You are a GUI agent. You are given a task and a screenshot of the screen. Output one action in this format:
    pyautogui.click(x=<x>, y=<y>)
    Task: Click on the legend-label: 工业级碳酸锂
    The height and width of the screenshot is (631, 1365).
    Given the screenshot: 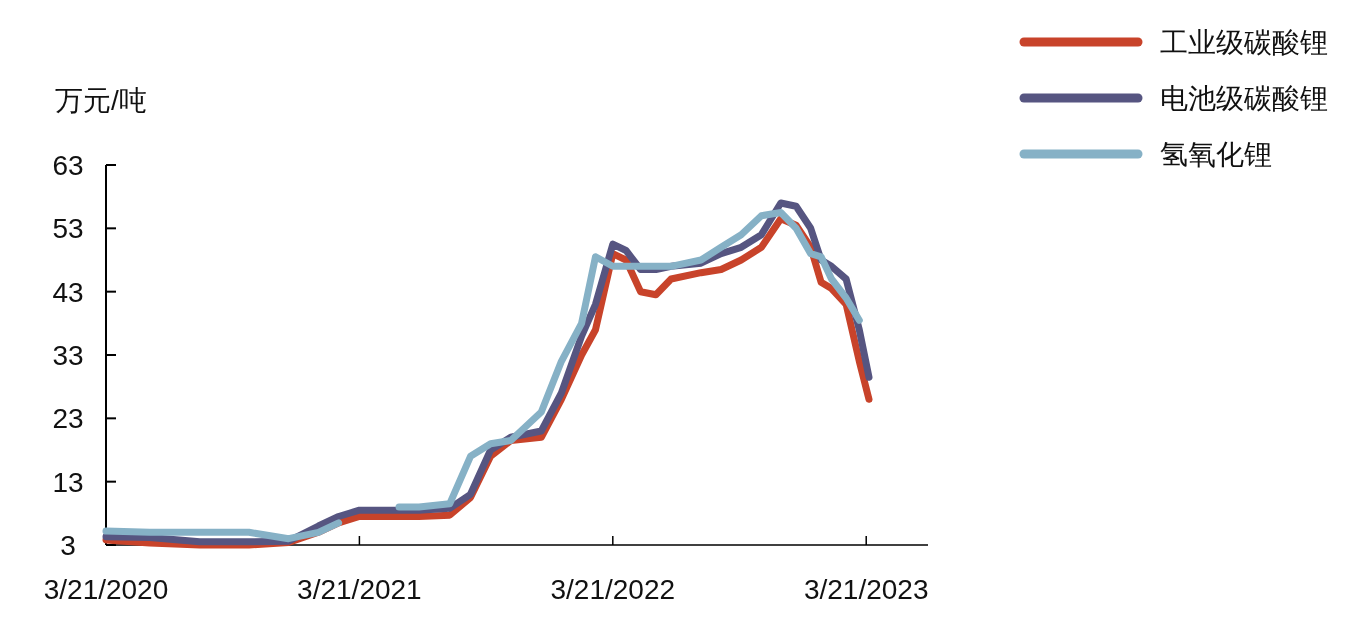 What is the action you would take?
    pyautogui.click(x=1244, y=42)
    